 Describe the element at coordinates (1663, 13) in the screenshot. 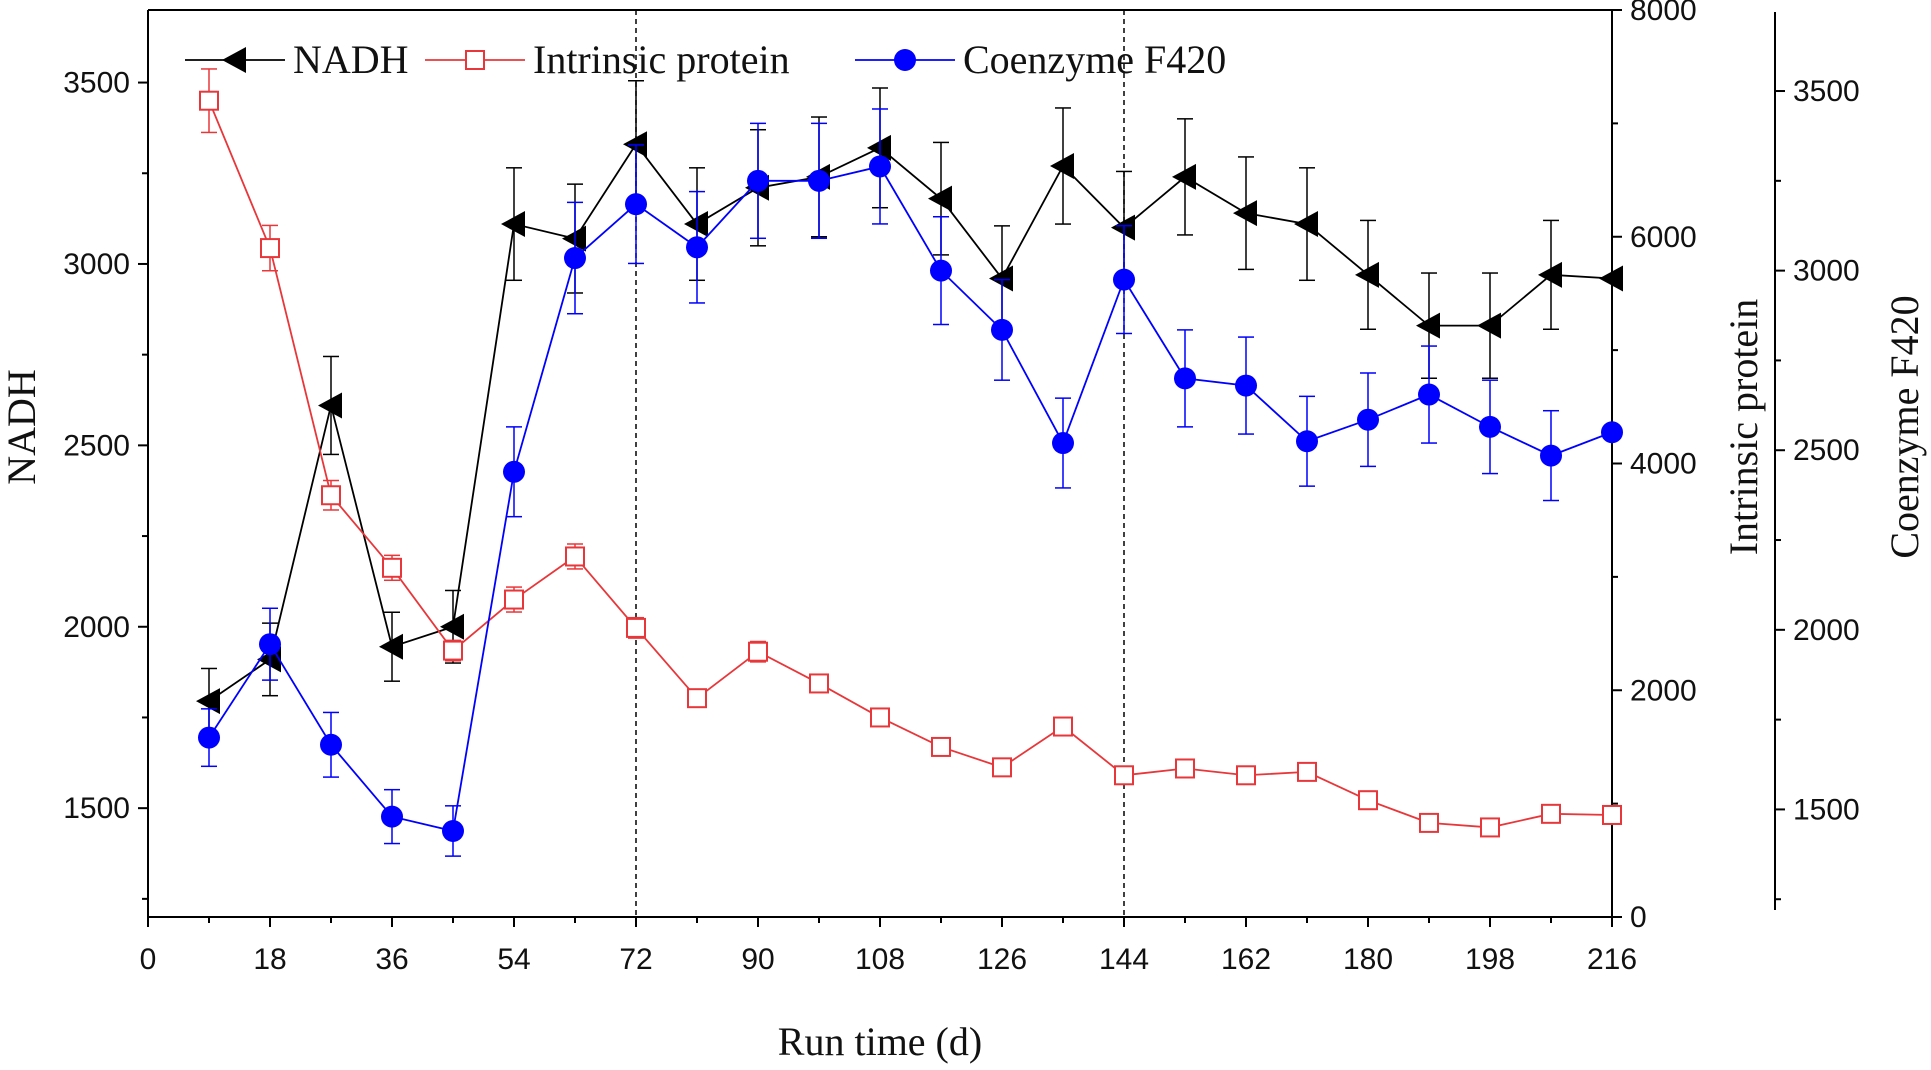

I see `right-tick-label: 8000` at that location.